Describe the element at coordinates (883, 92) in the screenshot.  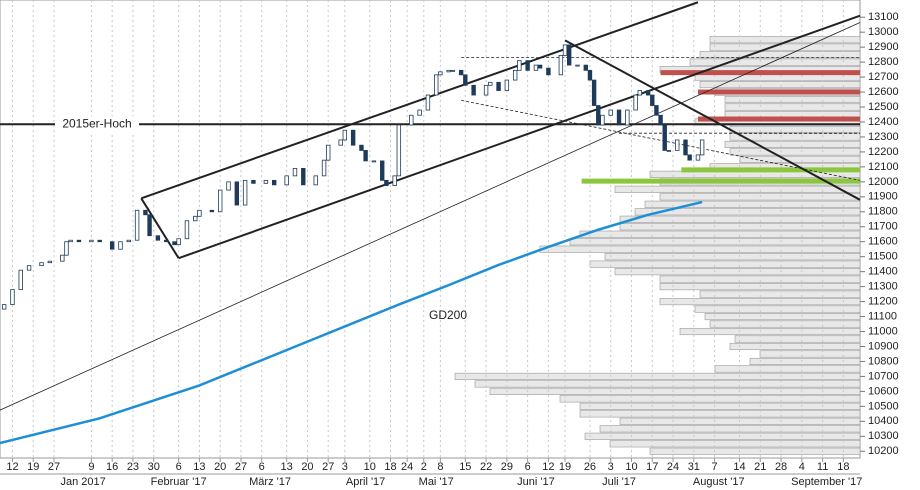
I see `y-tick-label: 12600` at that location.